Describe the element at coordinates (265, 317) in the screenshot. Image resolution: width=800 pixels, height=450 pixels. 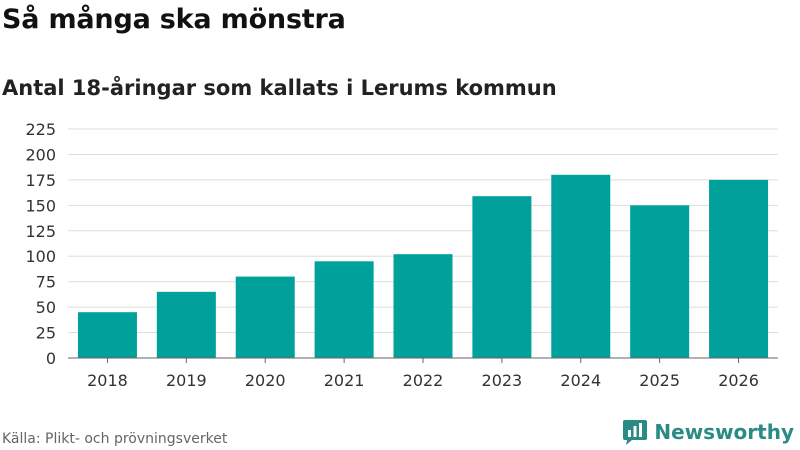
I see `bar-2020` at that location.